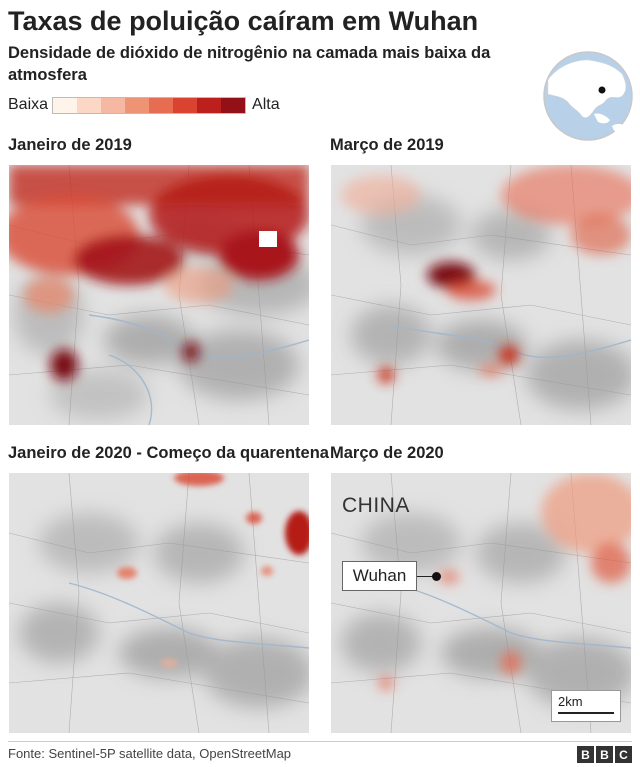  What do you see at coordinates (387, 453) in the screenshot?
I see `panel-title-mar-2020: Março de 2020` at bounding box center [387, 453].